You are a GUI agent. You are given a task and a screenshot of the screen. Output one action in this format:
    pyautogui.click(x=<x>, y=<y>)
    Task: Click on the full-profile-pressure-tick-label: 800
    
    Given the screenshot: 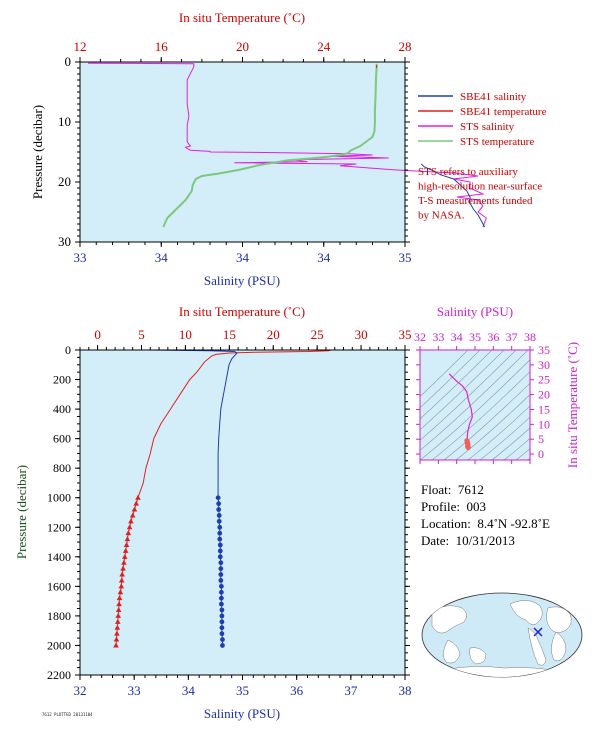 What is the action you would take?
    pyautogui.click(x=62, y=468)
    